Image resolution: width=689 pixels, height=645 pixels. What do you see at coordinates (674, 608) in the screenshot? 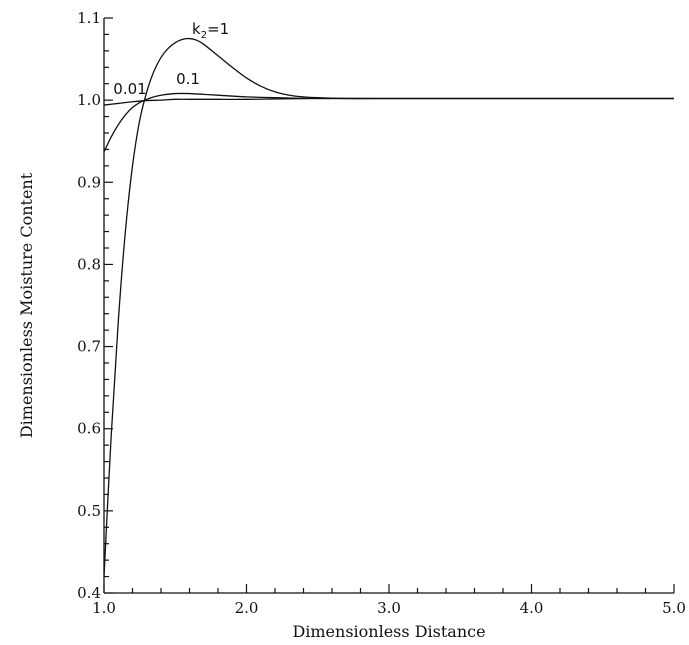
I see `x-tick-label: 5.0` at bounding box center [674, 608].